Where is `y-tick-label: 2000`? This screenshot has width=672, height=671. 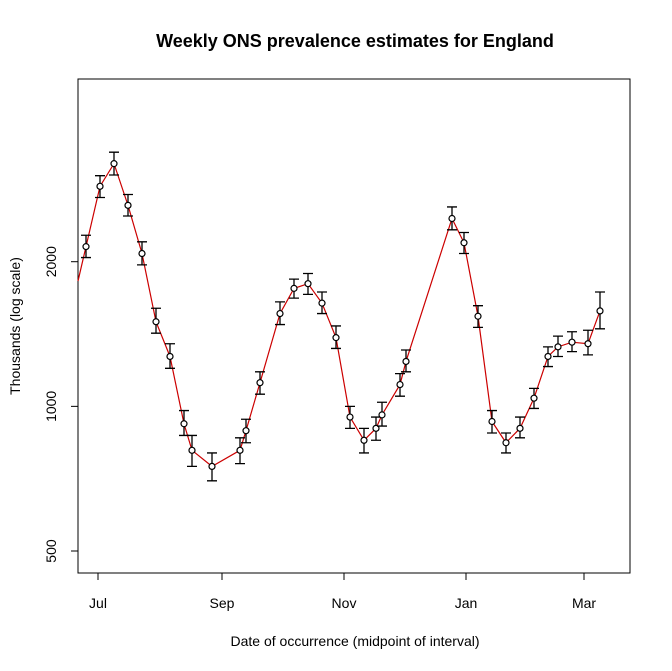
y-tick-label: 2000 is located at coordinates (51, 261).